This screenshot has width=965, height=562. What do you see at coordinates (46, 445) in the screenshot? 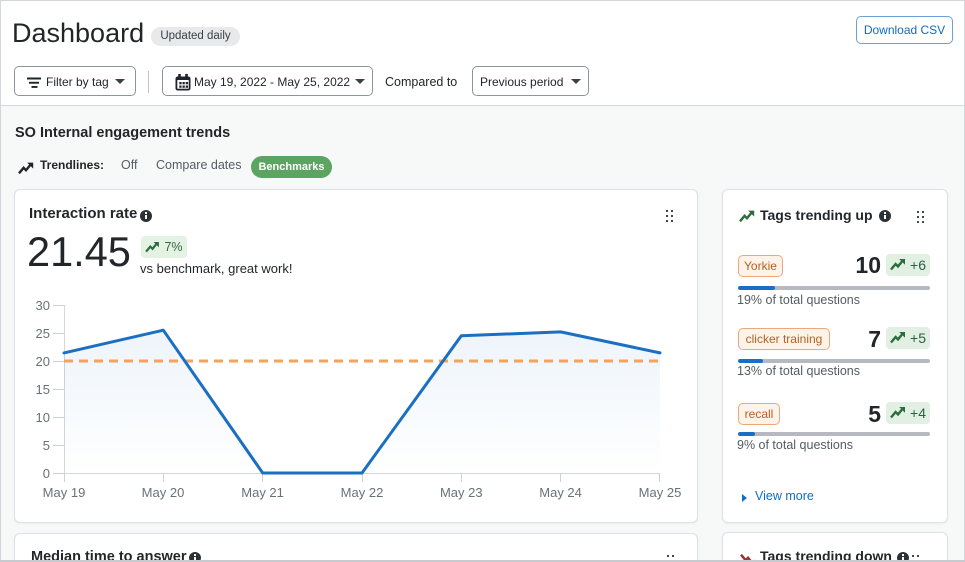
I see `svg-text: 5` at bounding box center [46, 445].